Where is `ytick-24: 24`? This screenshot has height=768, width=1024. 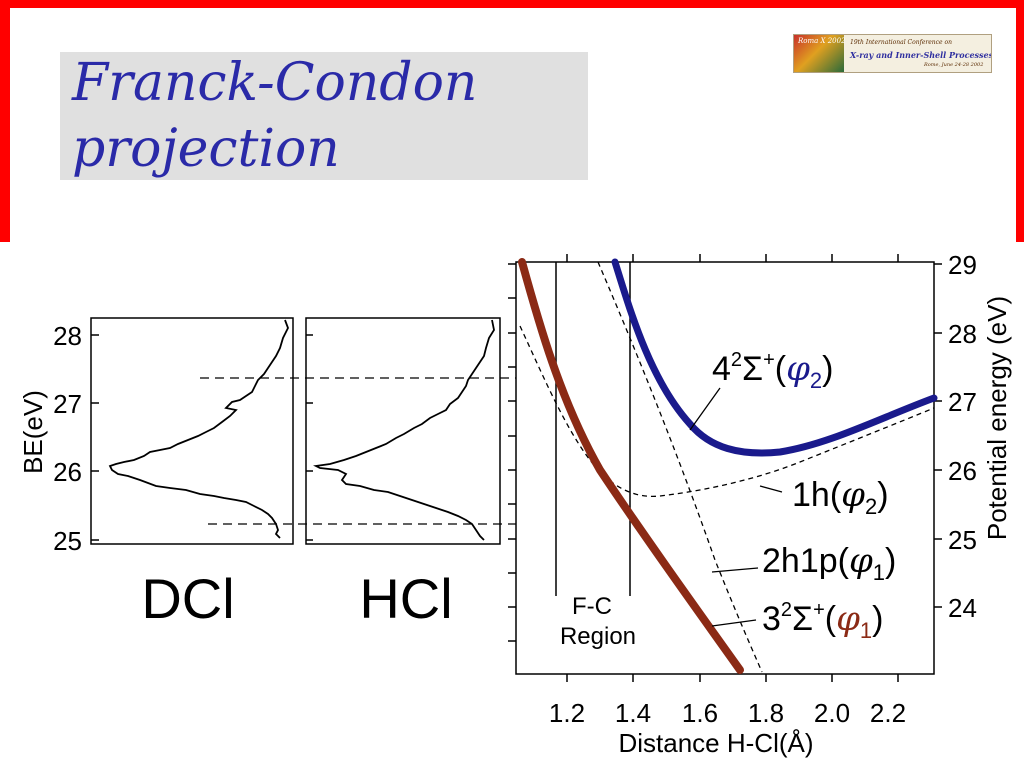
ytick-24: 24 is located at coordinates (962, 608).